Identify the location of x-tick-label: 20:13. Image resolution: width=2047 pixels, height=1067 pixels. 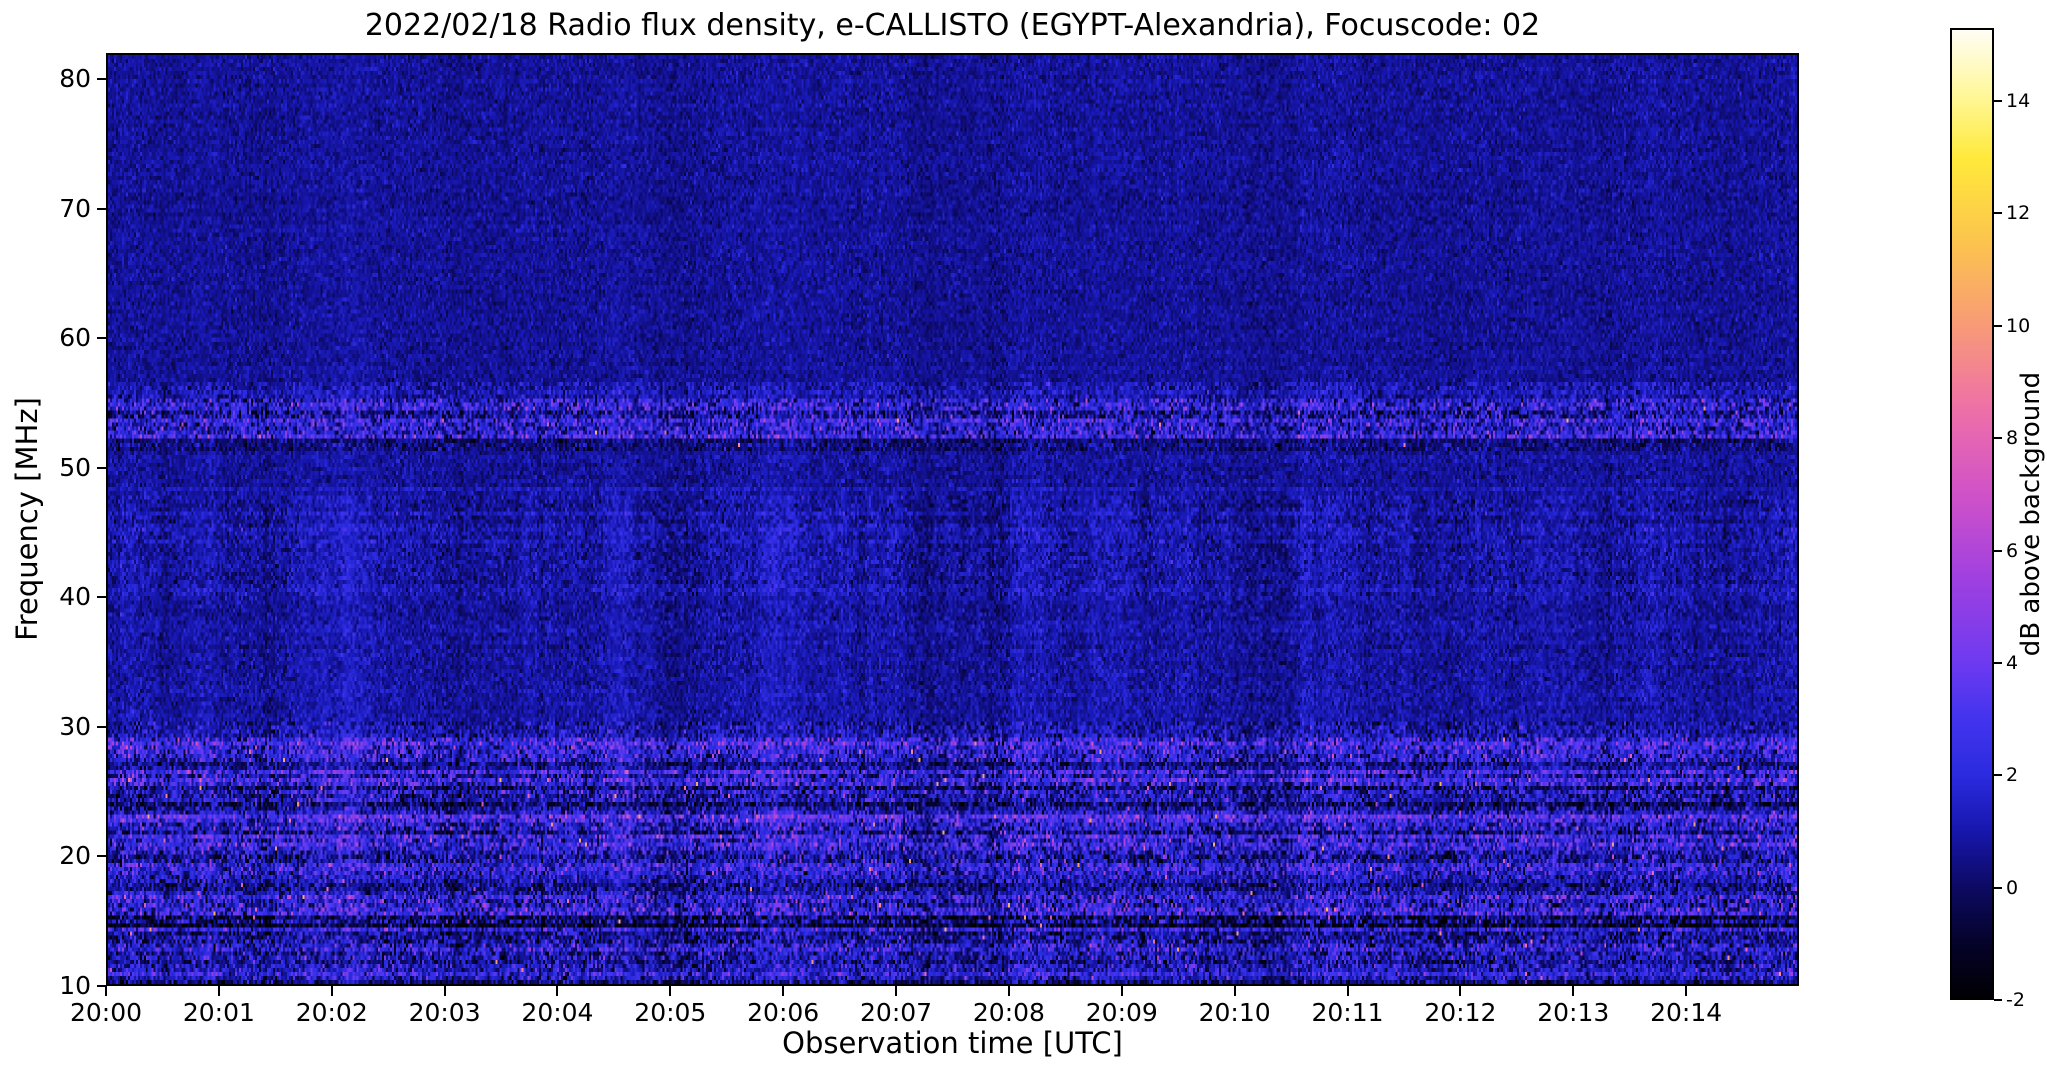
(1573, 1012).